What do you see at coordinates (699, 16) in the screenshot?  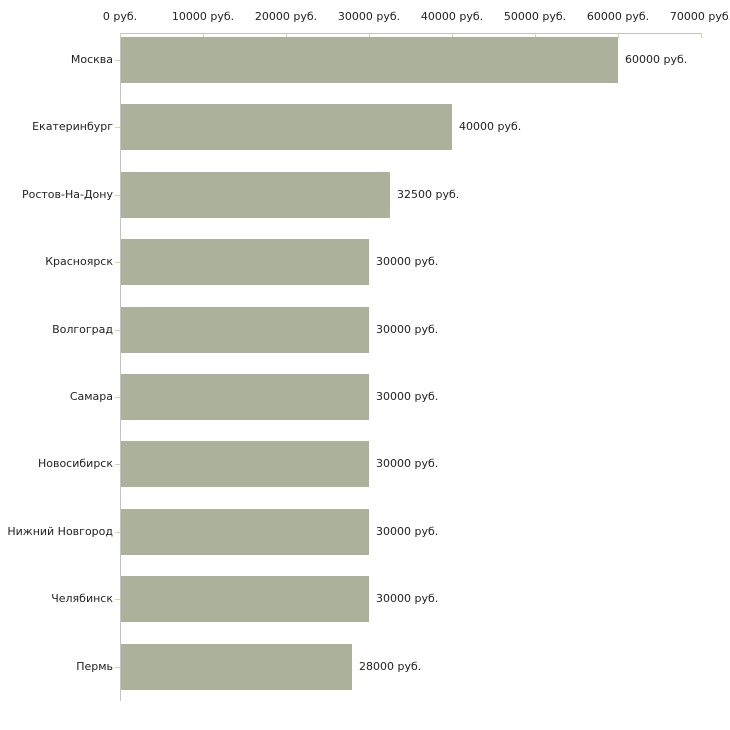 I see `x-axis-tick-label: 70000 руб.` at bounding box center [699, 16].